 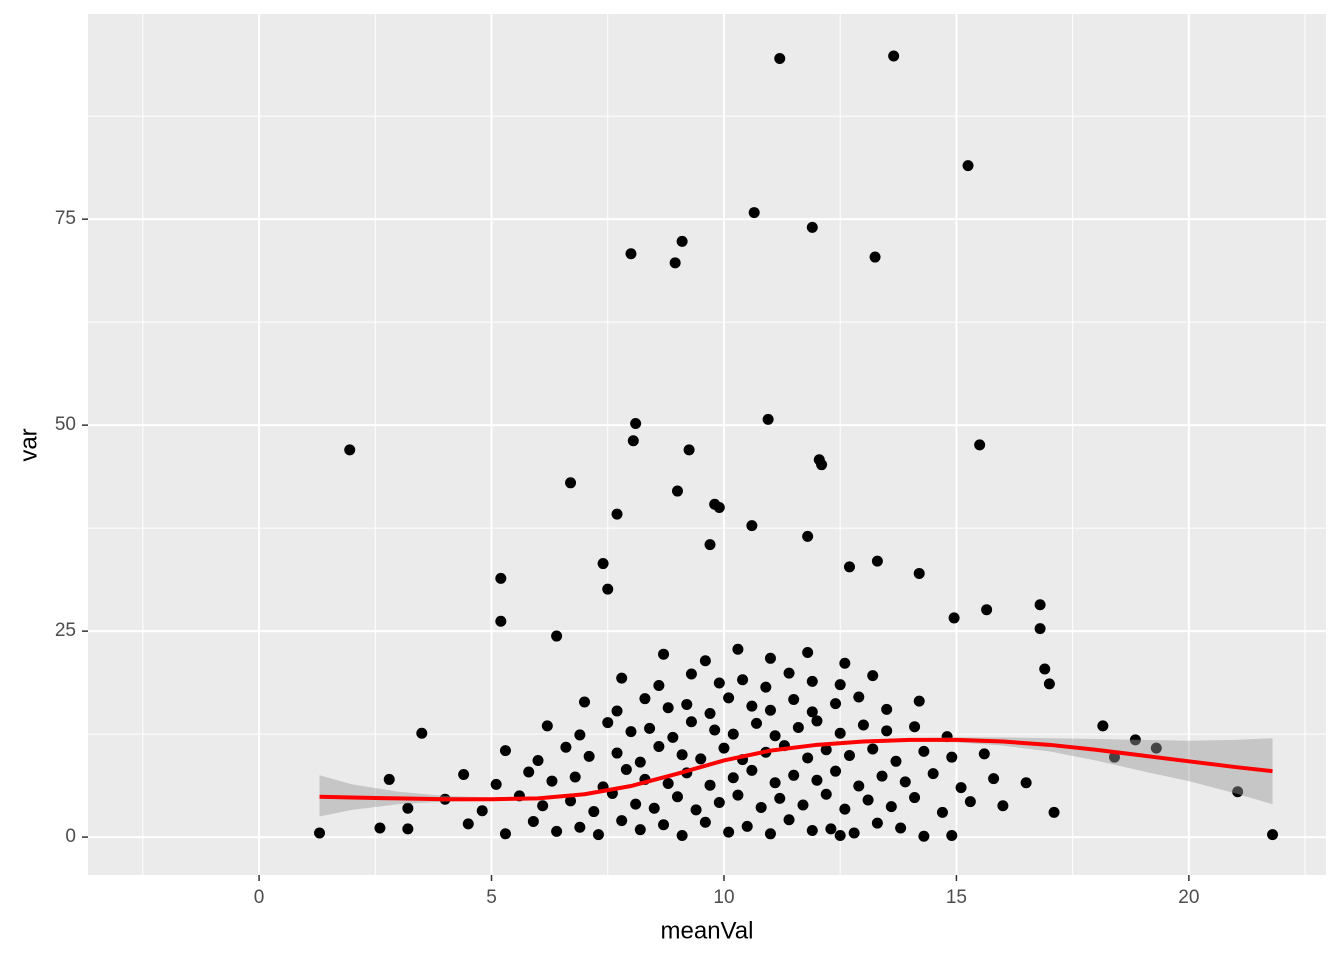 I want to click on x-tick-label: 5, so click(x=491, y=897).